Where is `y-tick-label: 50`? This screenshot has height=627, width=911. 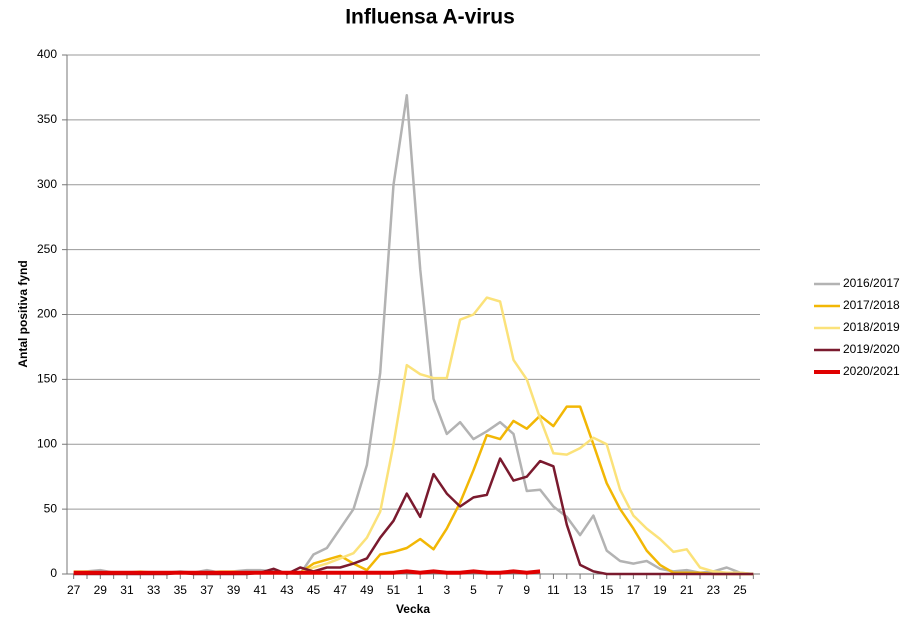 y-tick-label: 50 is located at coordinates (51, 508).